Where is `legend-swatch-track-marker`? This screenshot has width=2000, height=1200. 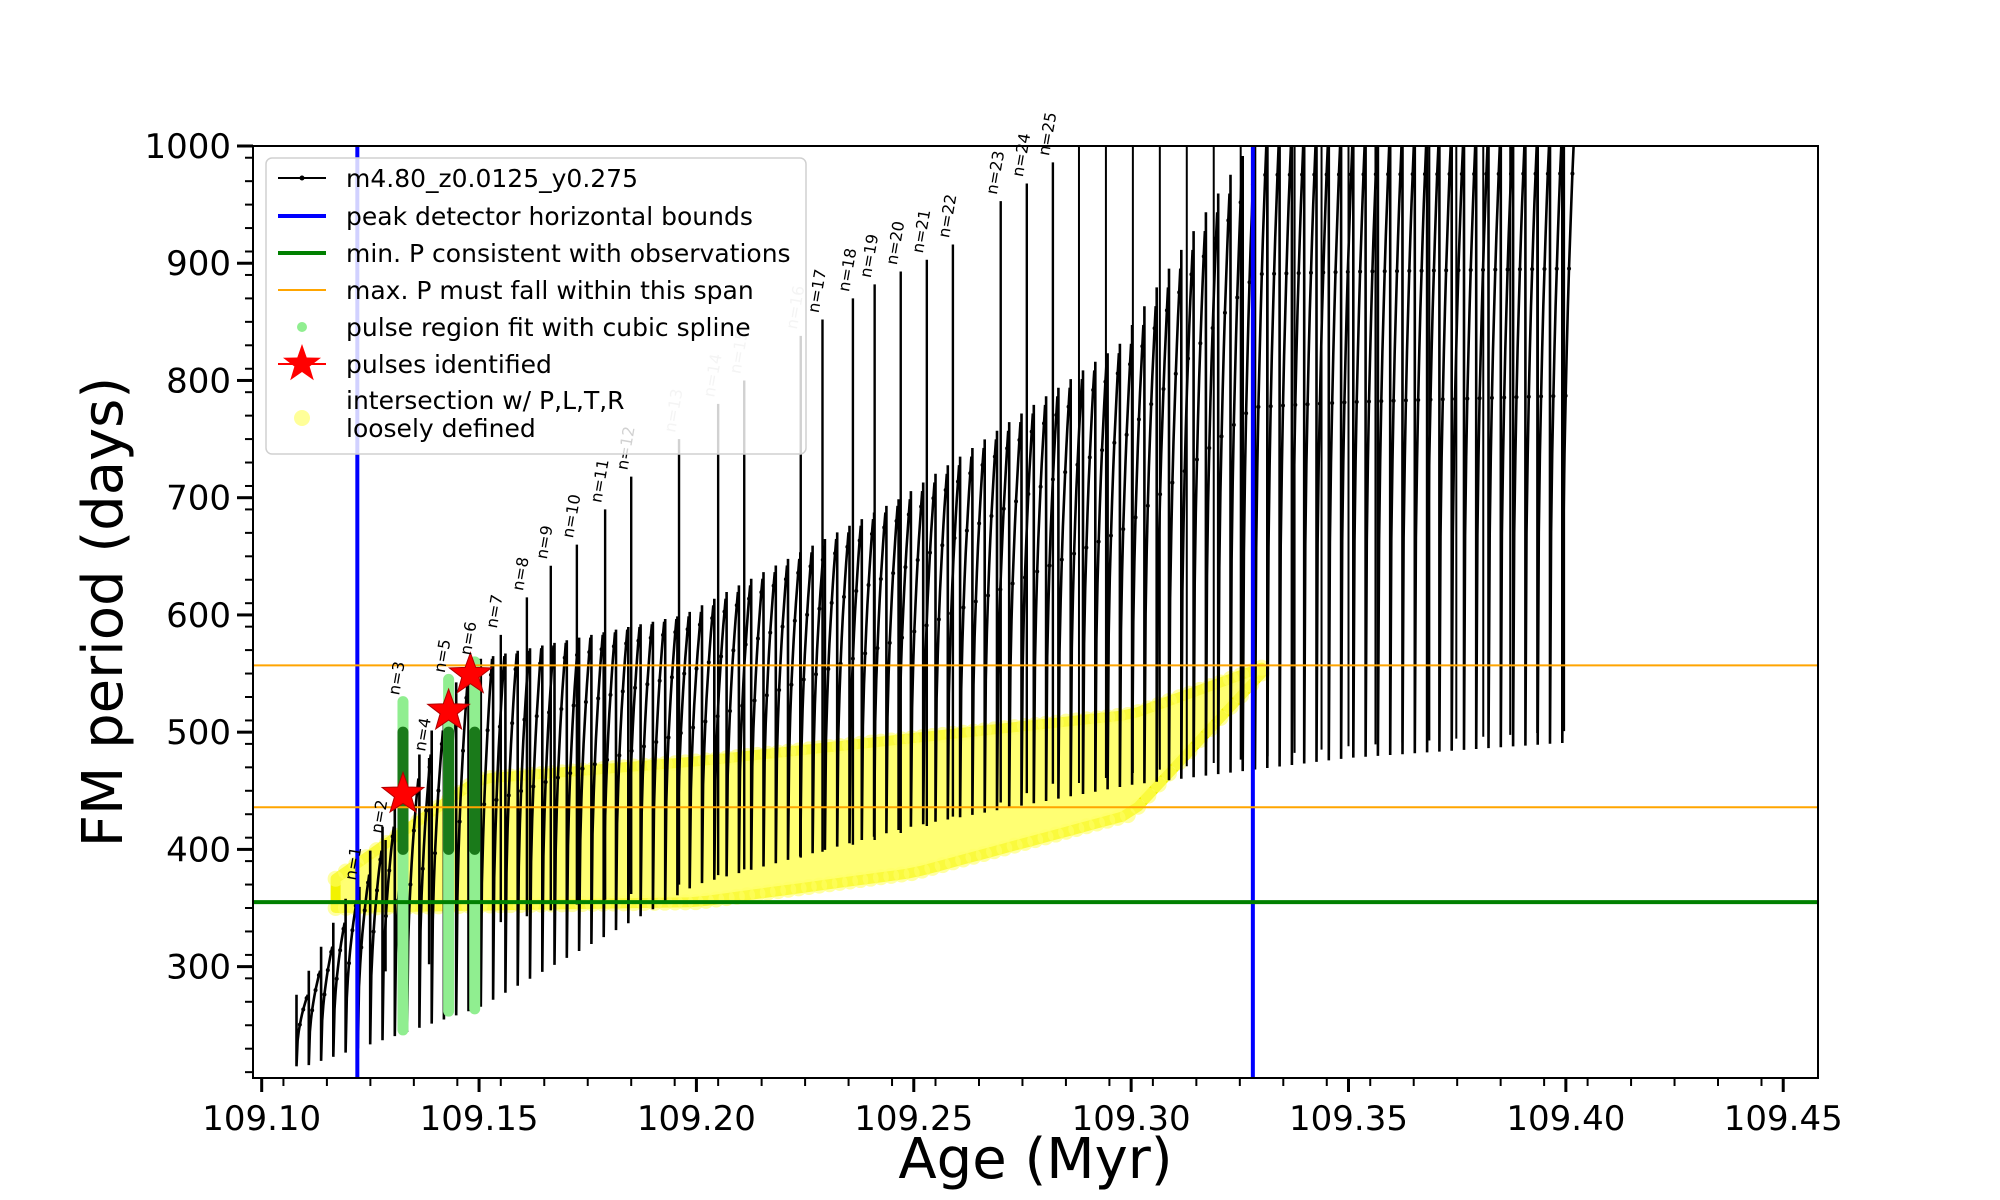 legend-swatch-track-marker is located at coordinates (302, 178).